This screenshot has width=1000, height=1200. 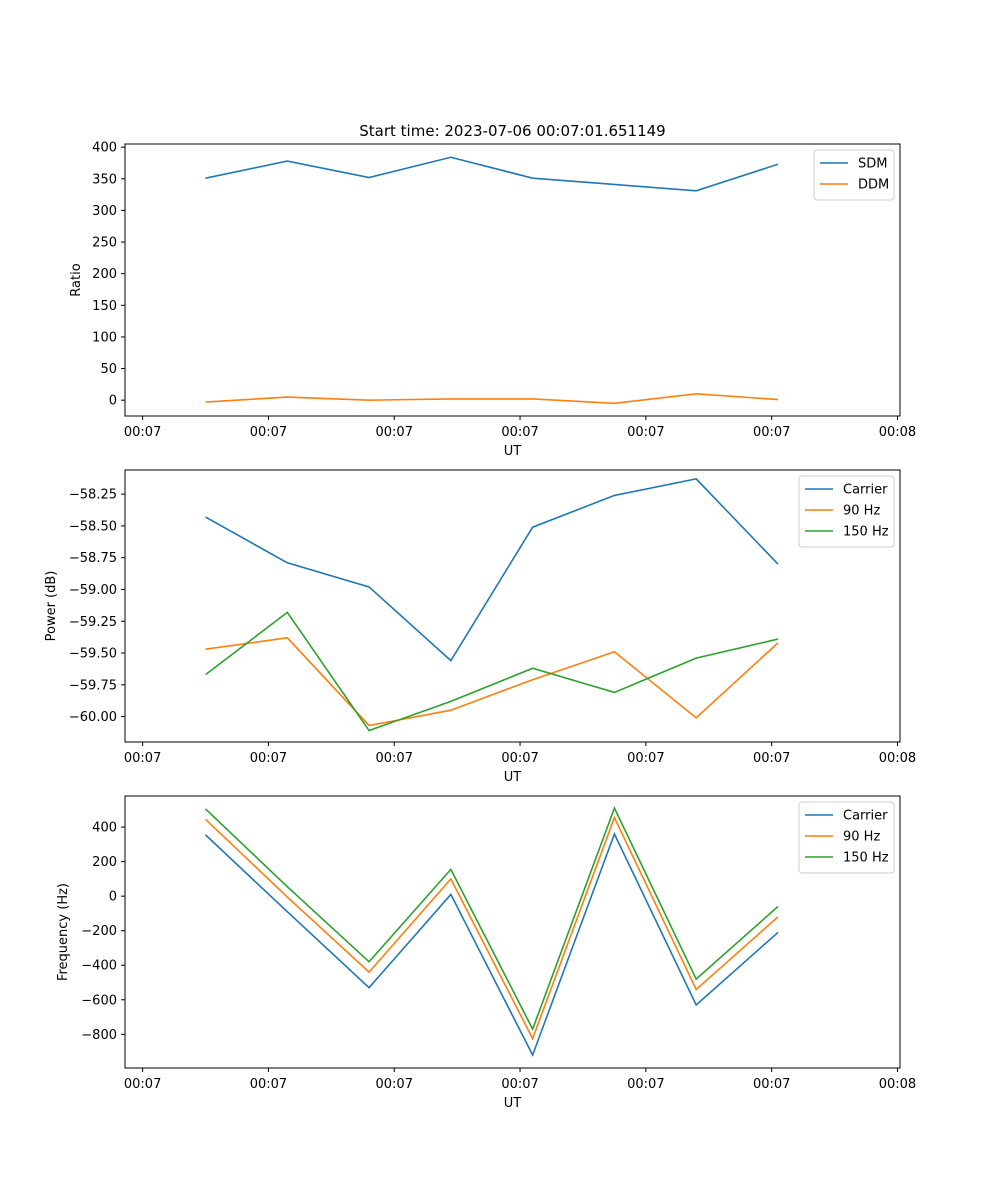 I want to click on ratio-y-tick-label: 250, so click(x=104, y=243).